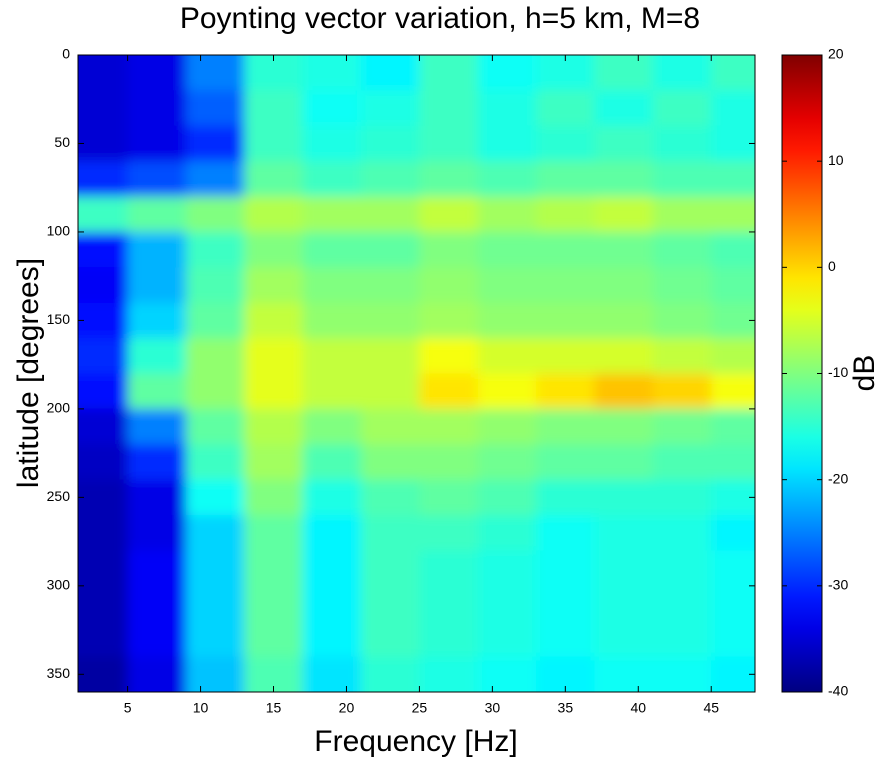 Image resolution: width=878 pixels, height=763 pixels. I want to click on x-tick-label: 20, so click(347, 708).